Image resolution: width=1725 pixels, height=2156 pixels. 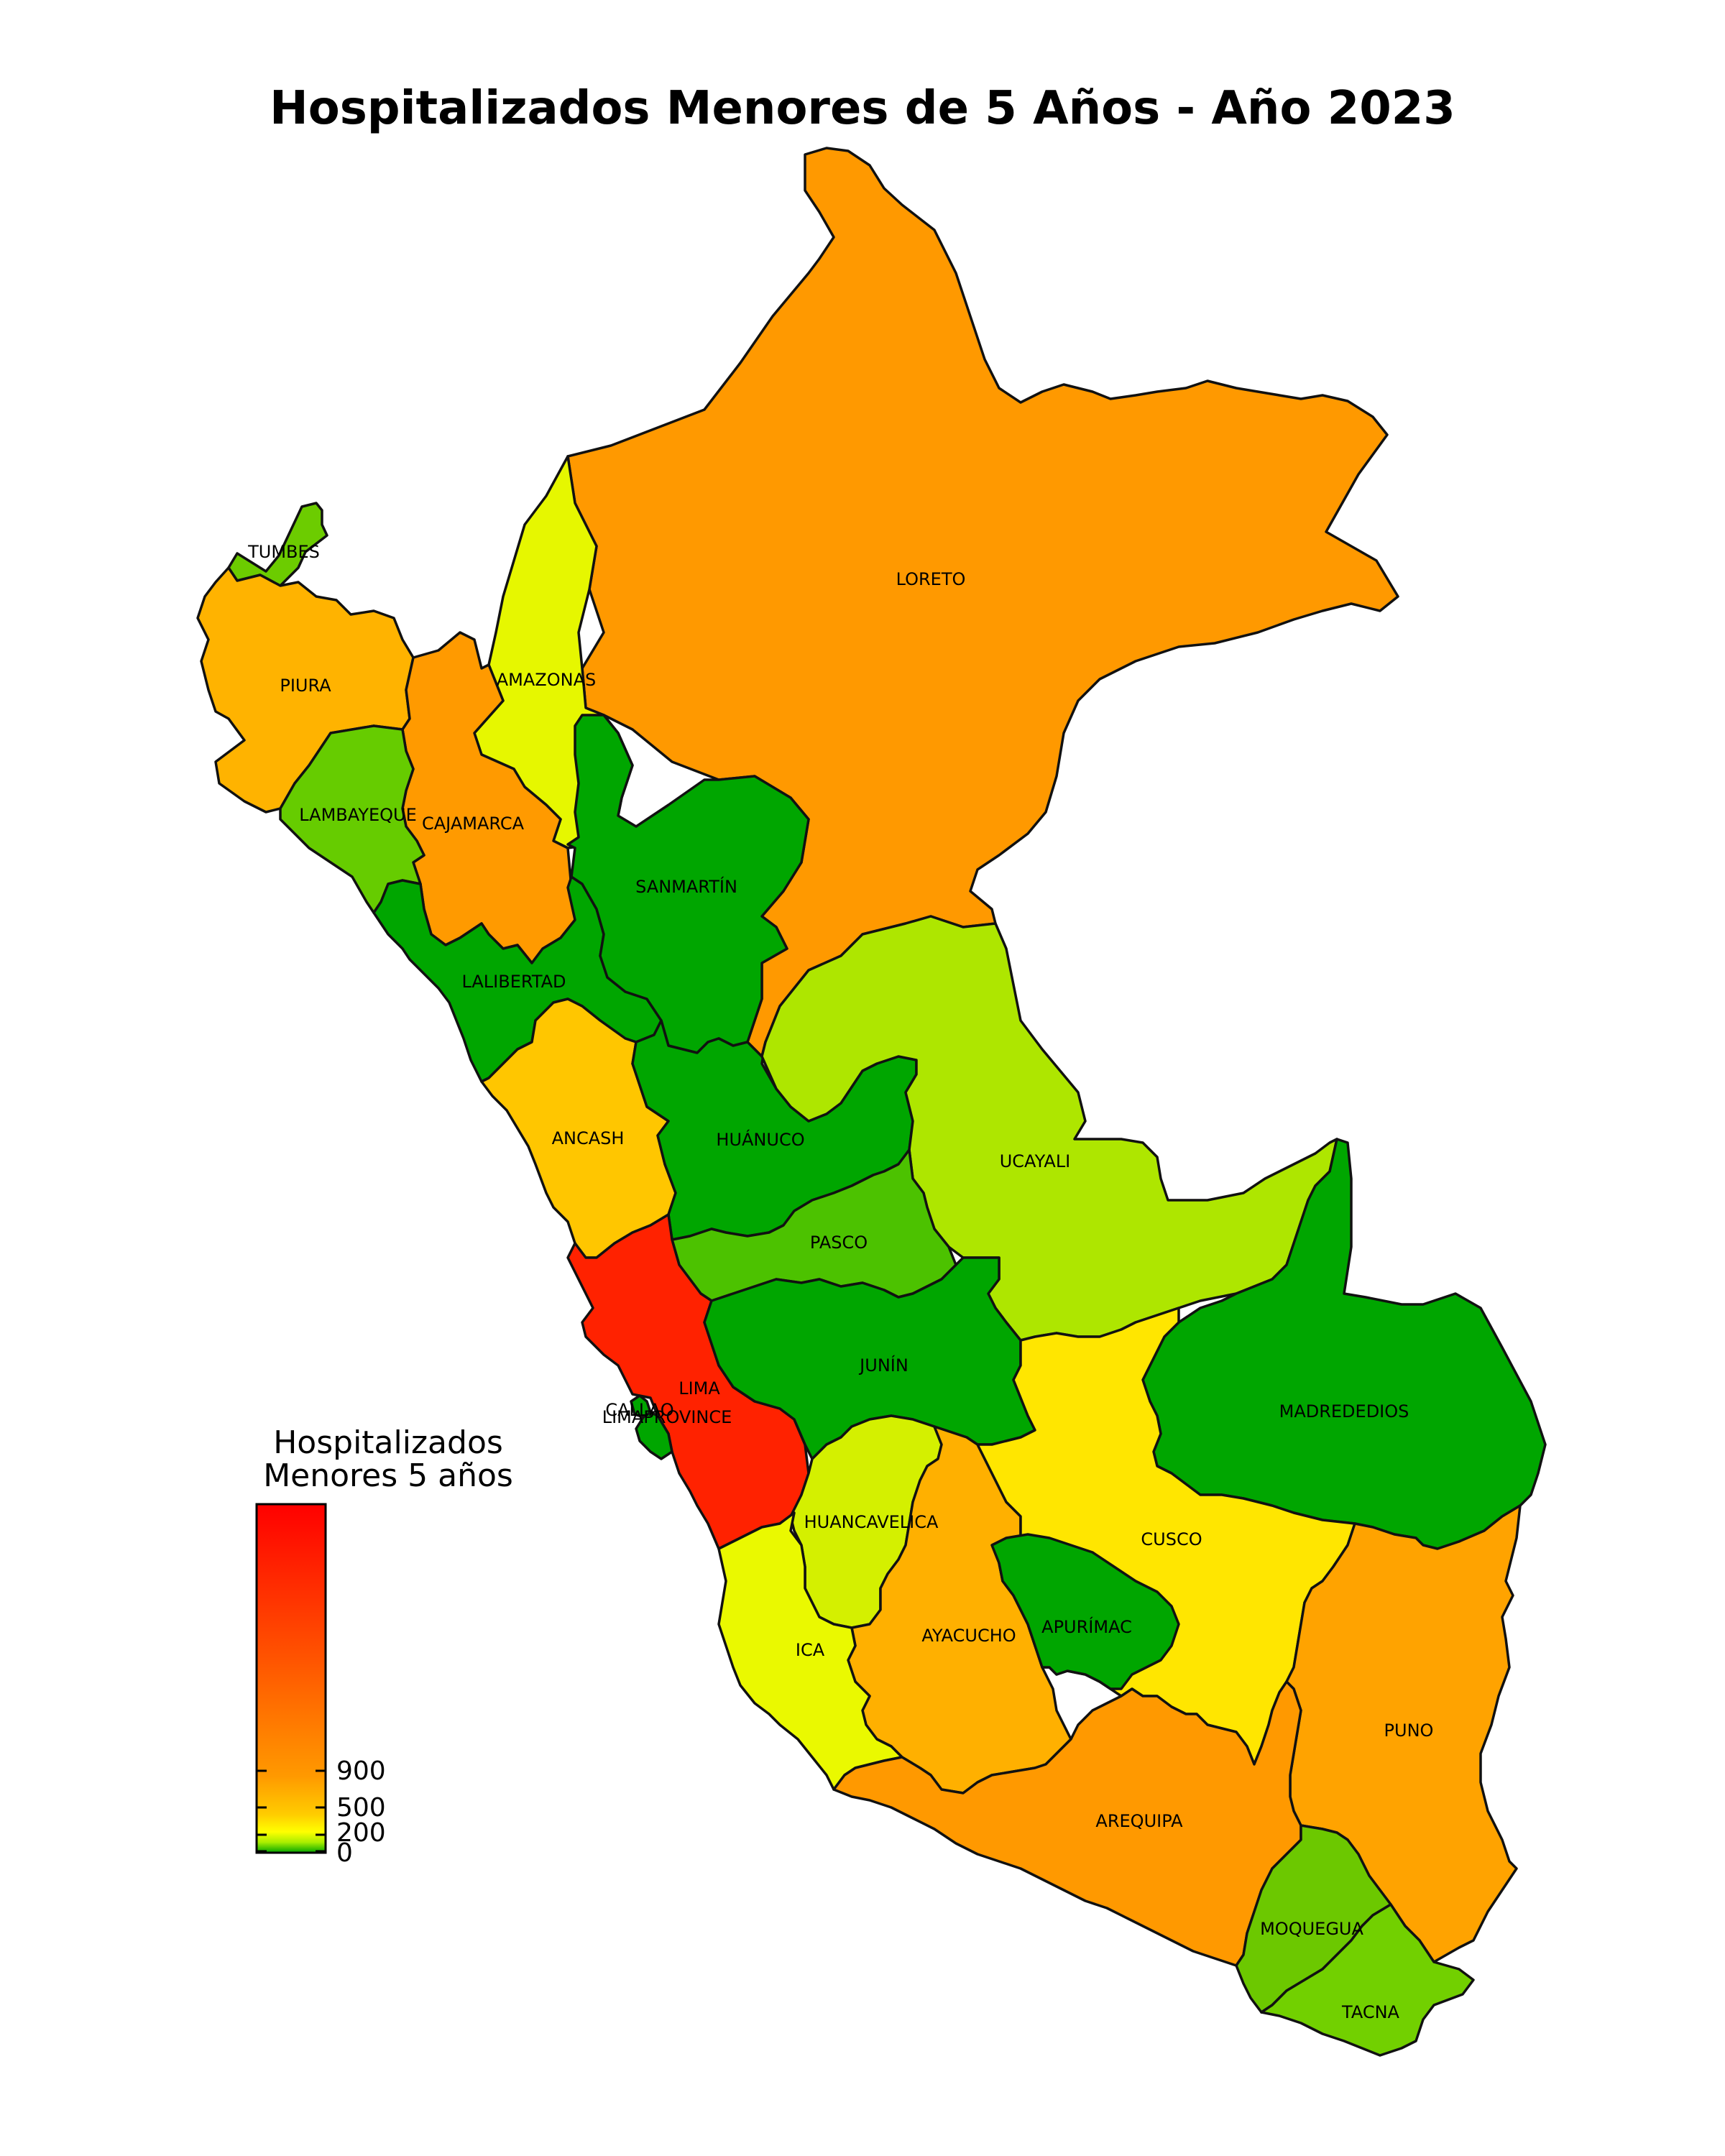 I want to click on region-label-tumbes: TUMBES, so click(x=283, y=552).